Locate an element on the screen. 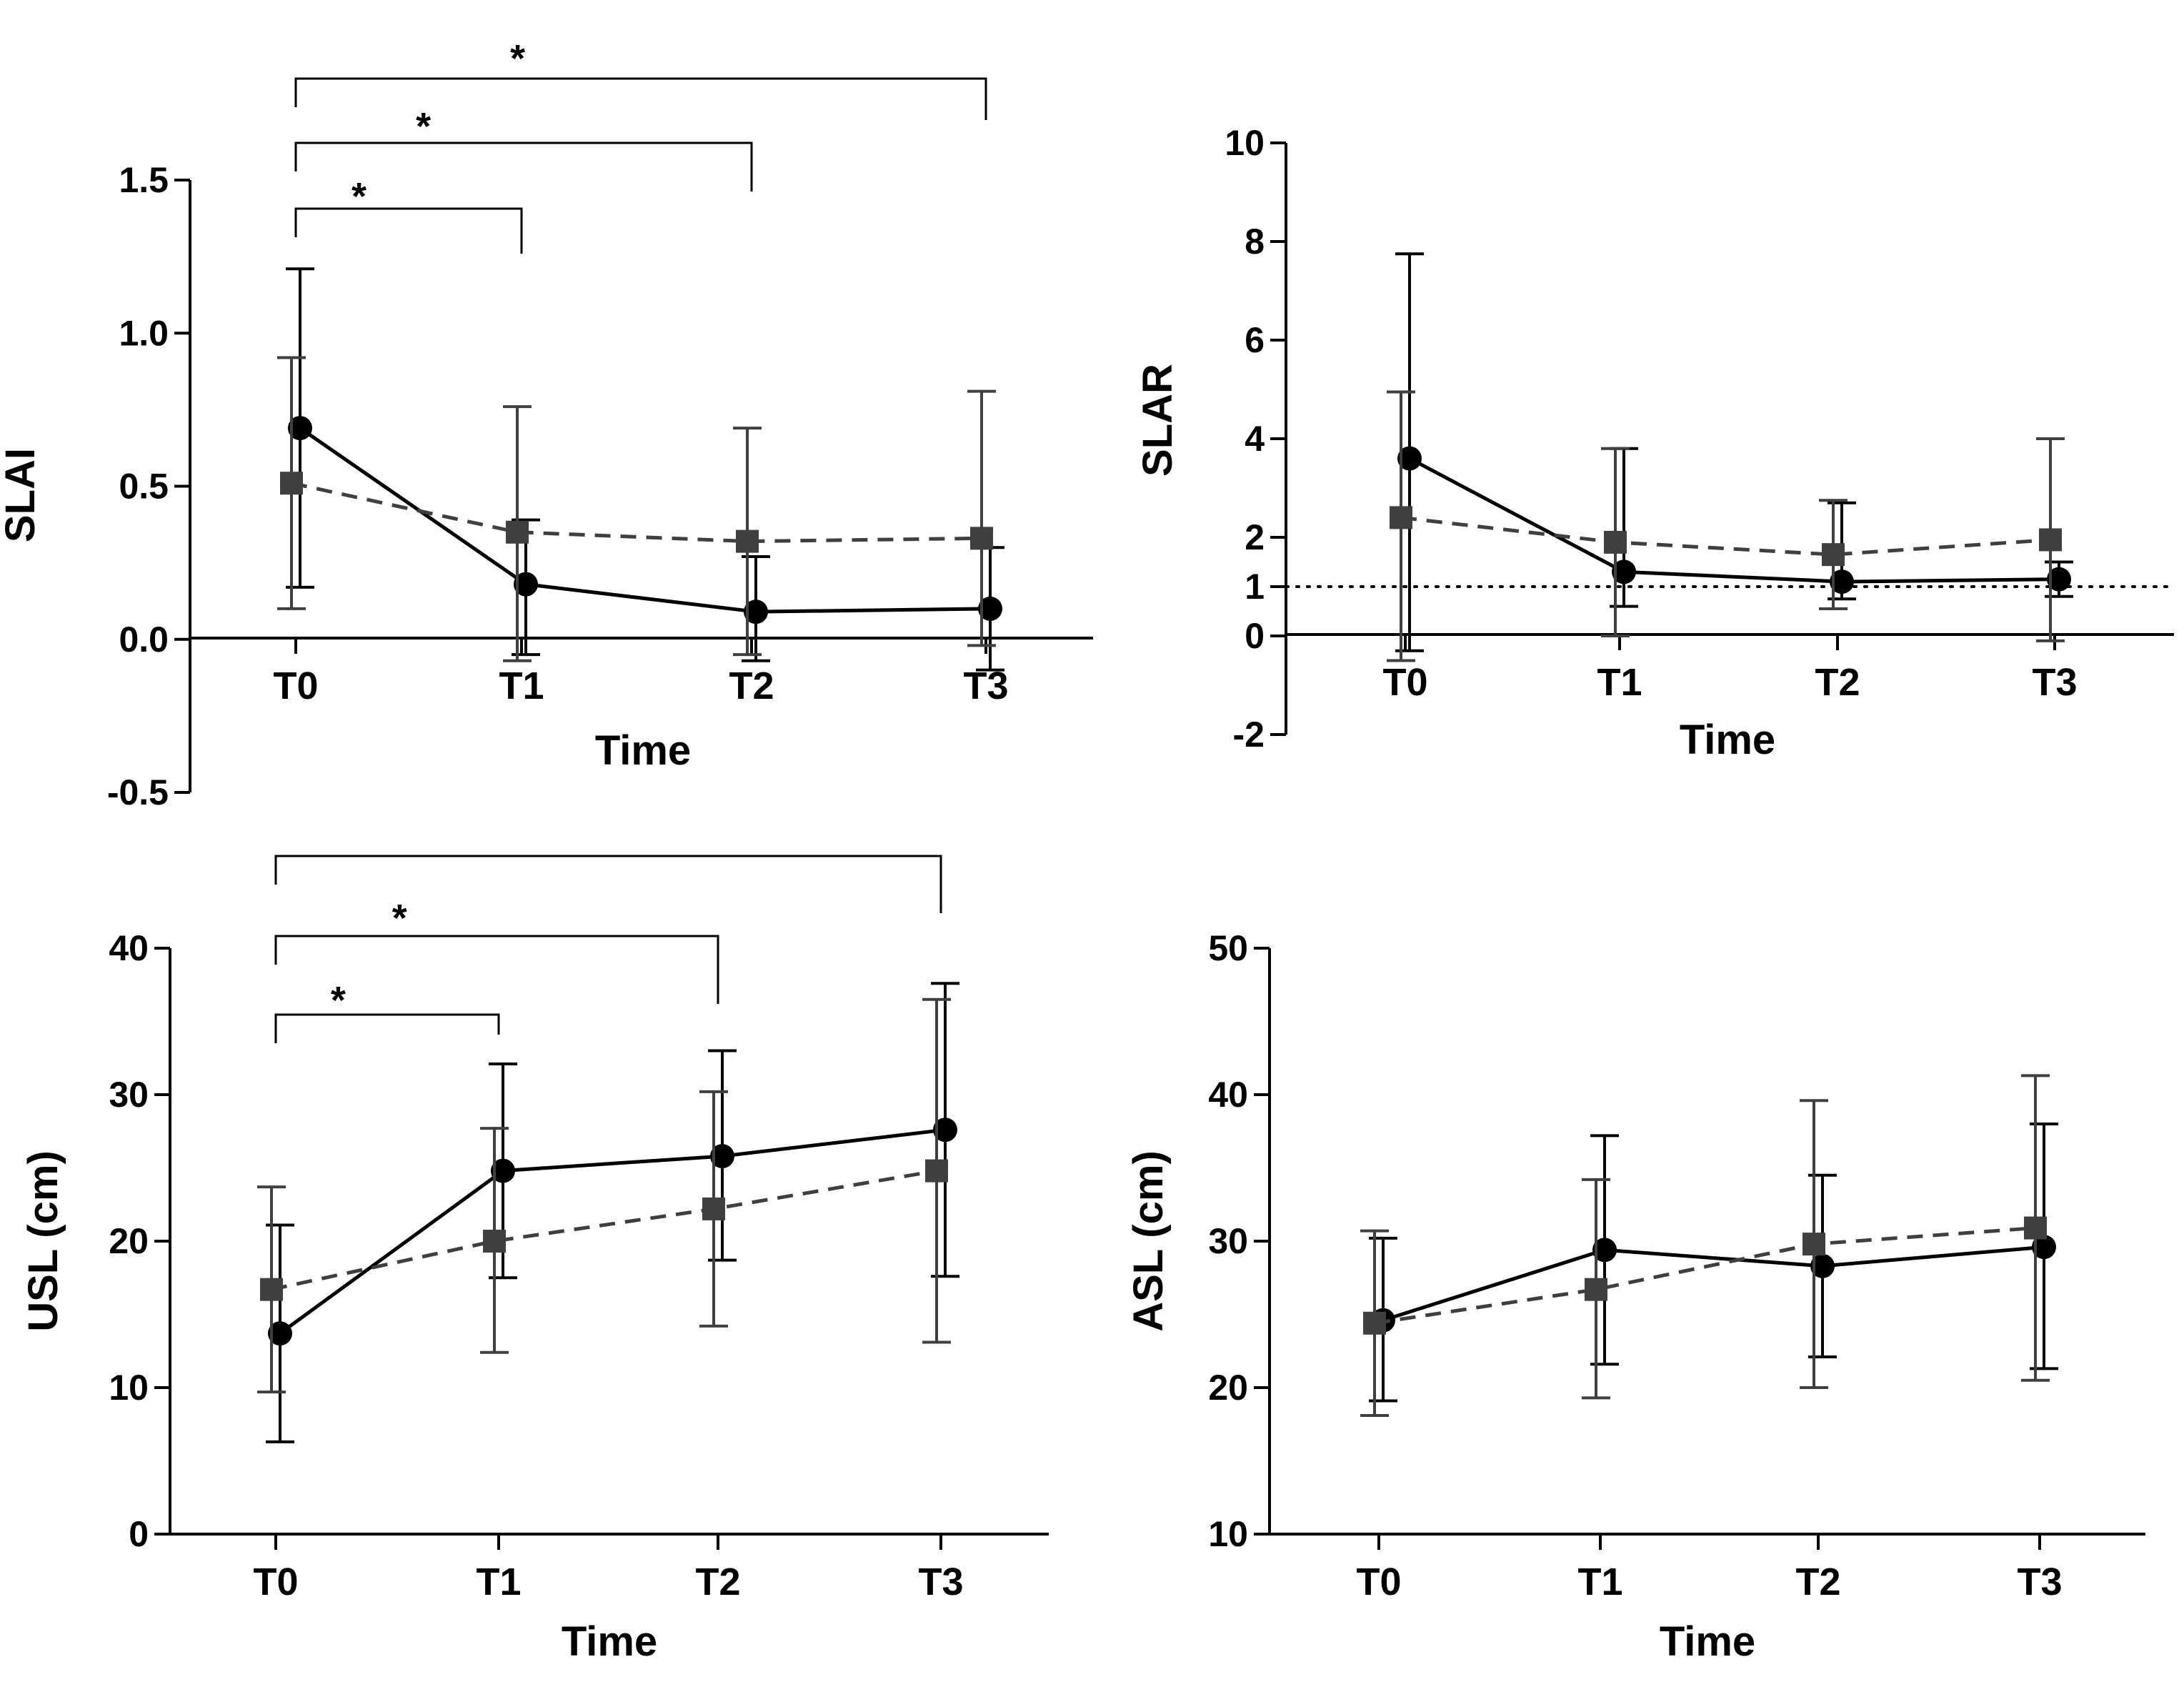 The image size is (2184, 1687). y-tick-label: 1 is located at coordinates (1255, 587).